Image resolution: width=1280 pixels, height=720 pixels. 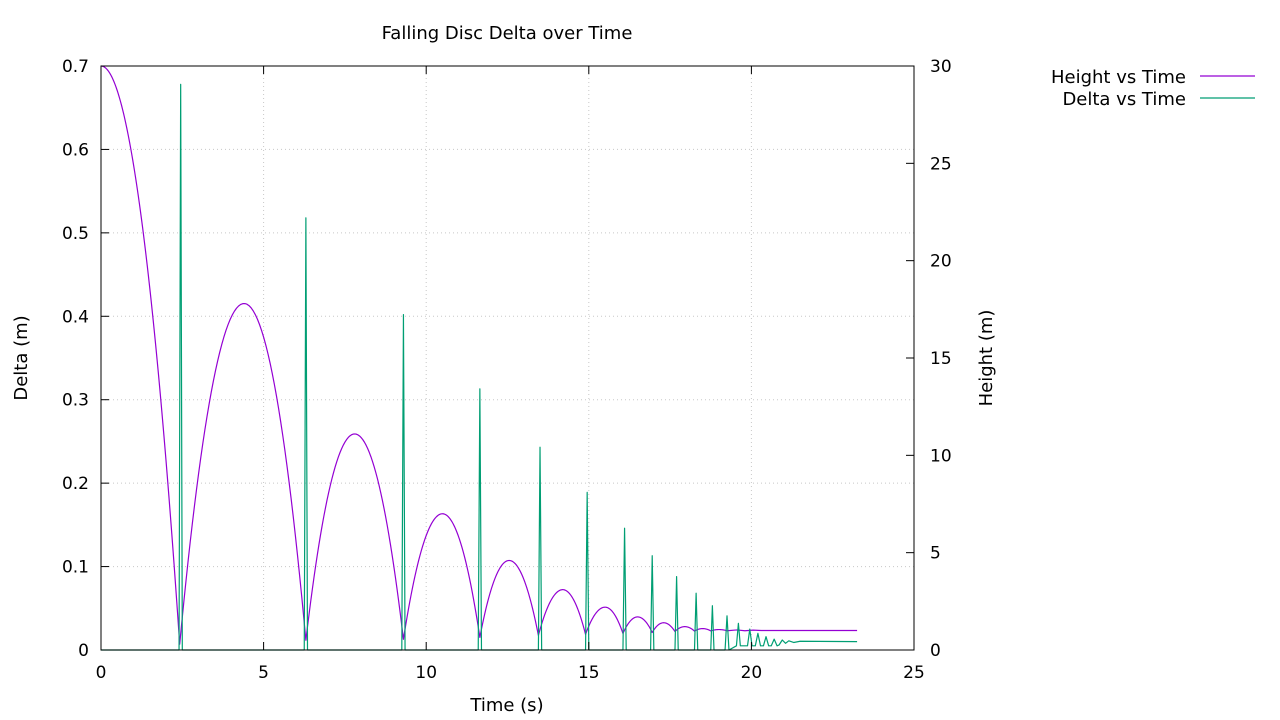 I want to click on y-tick-label: 0.3, so click(x=75, y=401).